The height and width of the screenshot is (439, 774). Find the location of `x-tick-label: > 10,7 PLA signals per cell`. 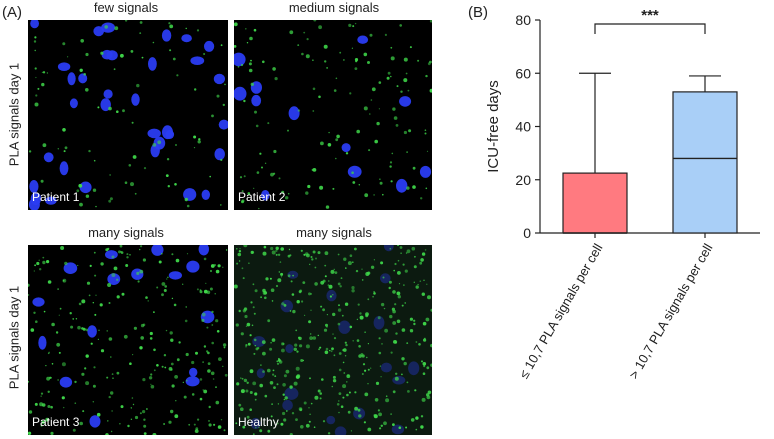

x-tick-label: > 10,7 PLA signals per cell is located at coordinates (671, 311).